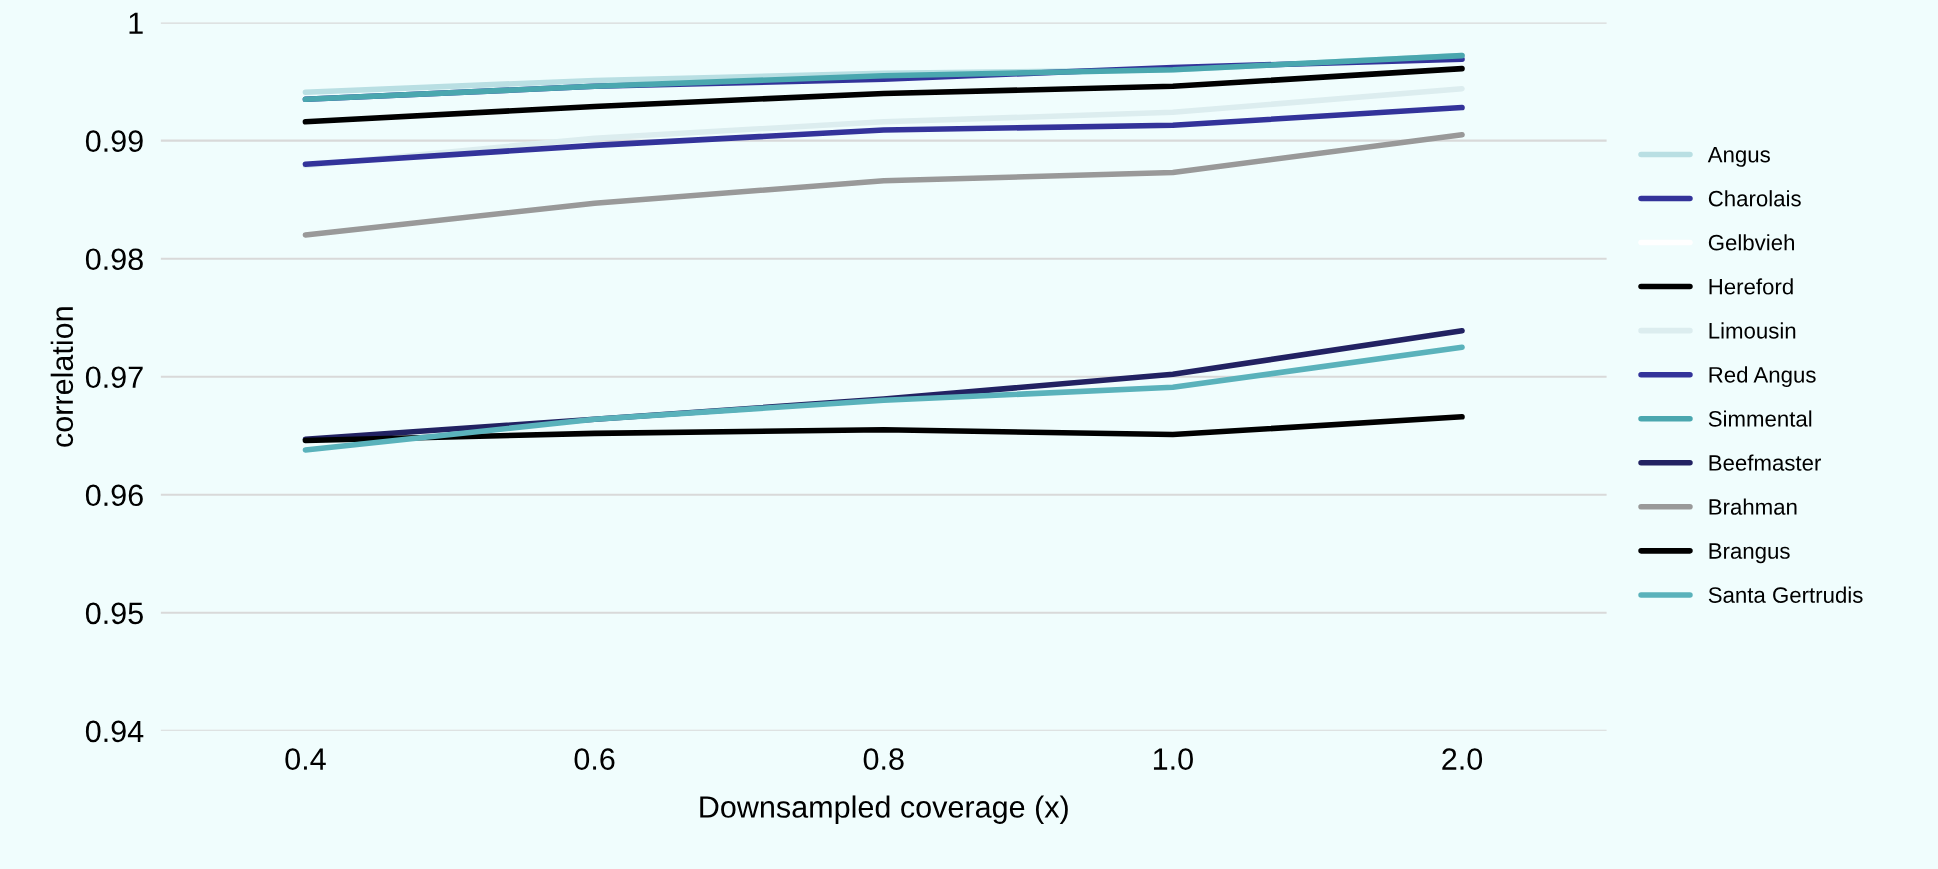 The height and width of the screenshot is (869, 1938). I want to click on y-tick-label: 0.95, so click(114, 613).